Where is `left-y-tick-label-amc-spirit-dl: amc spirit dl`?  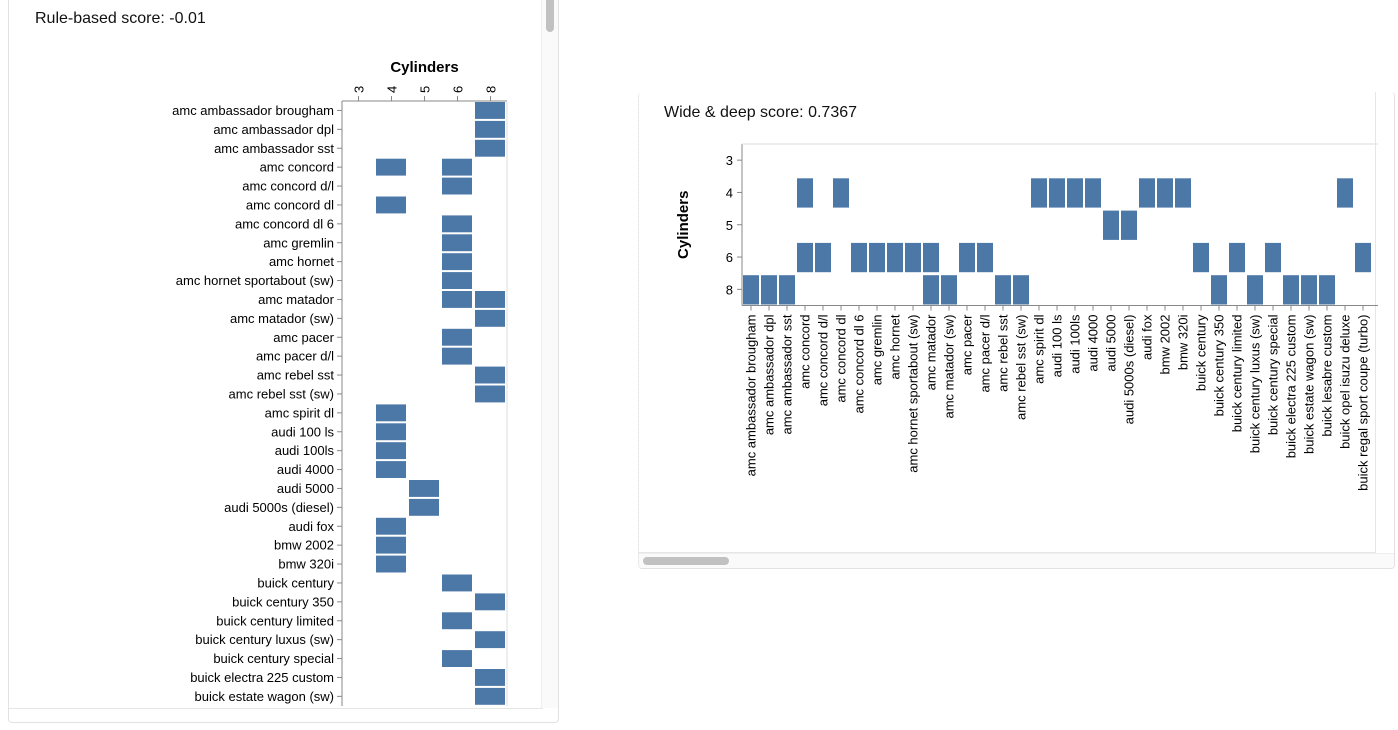
left-y-tick-label-amc-spirit-dl: amc spirit dl is located at coordinates (299, 412).